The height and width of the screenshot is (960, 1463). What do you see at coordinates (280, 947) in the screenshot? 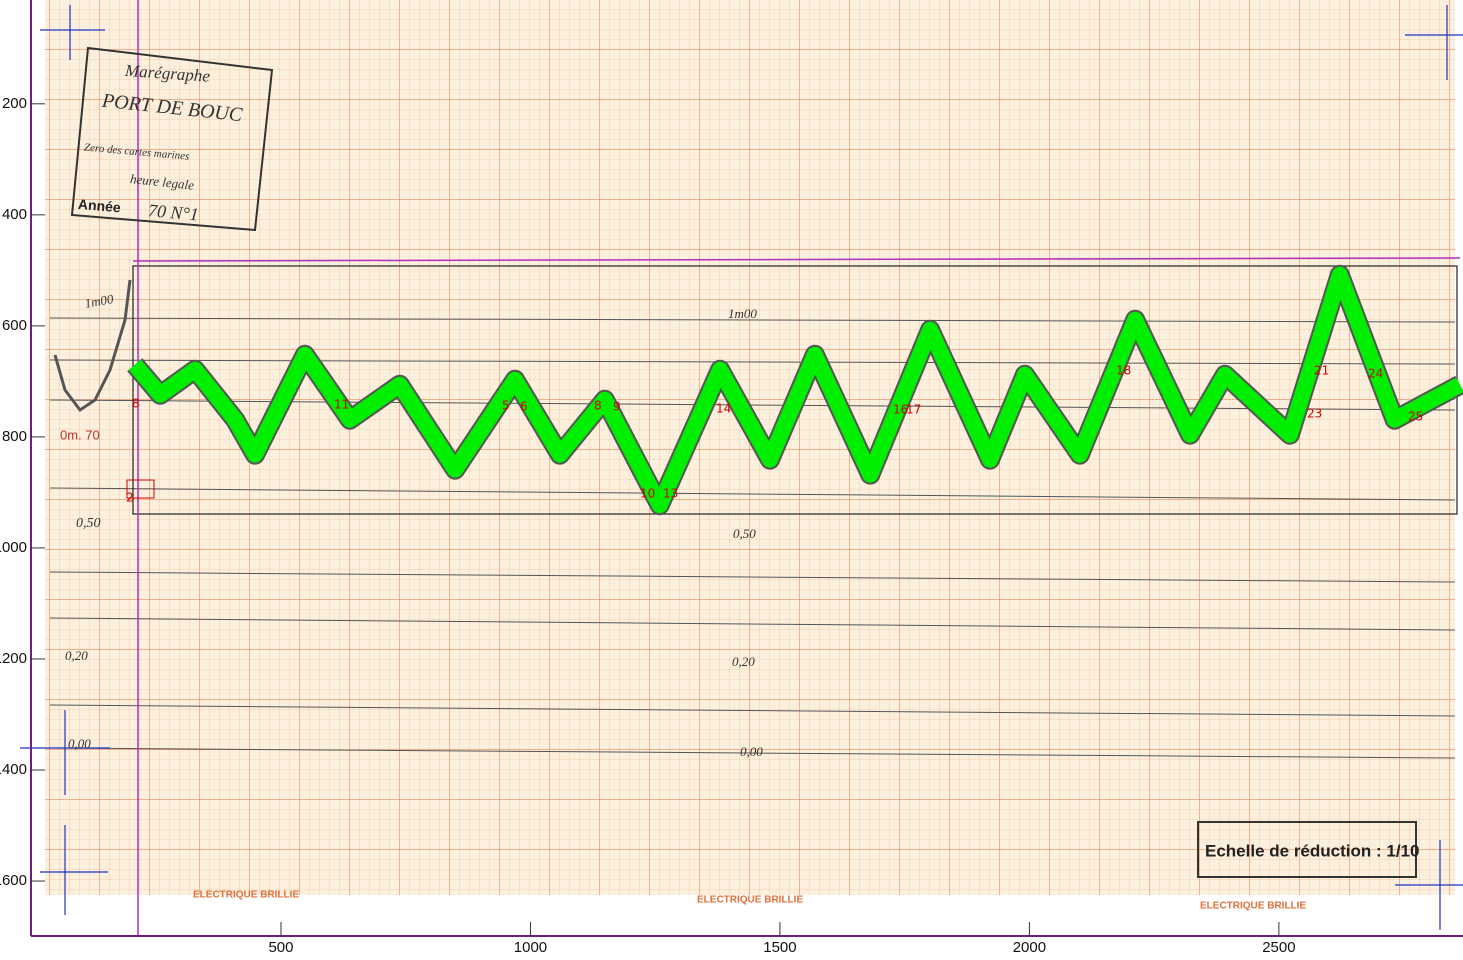
I see `x-tick-label: 500` at bounding box center [280, 947].